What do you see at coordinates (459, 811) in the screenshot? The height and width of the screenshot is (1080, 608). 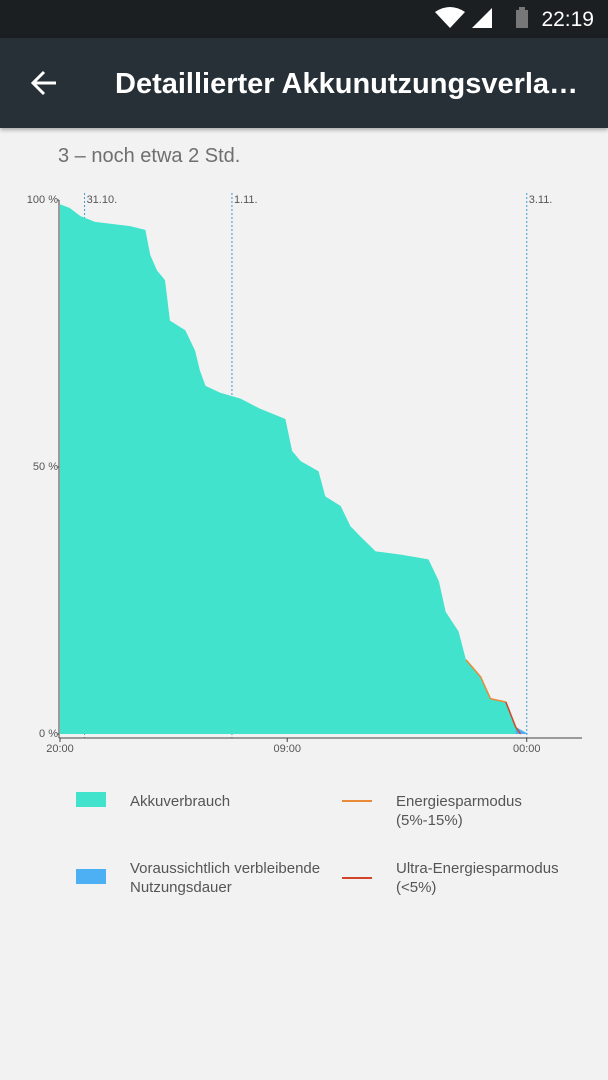 I see `legend-label: Energiesparmodus (5%-15%)` at bounding box center [459, 811].